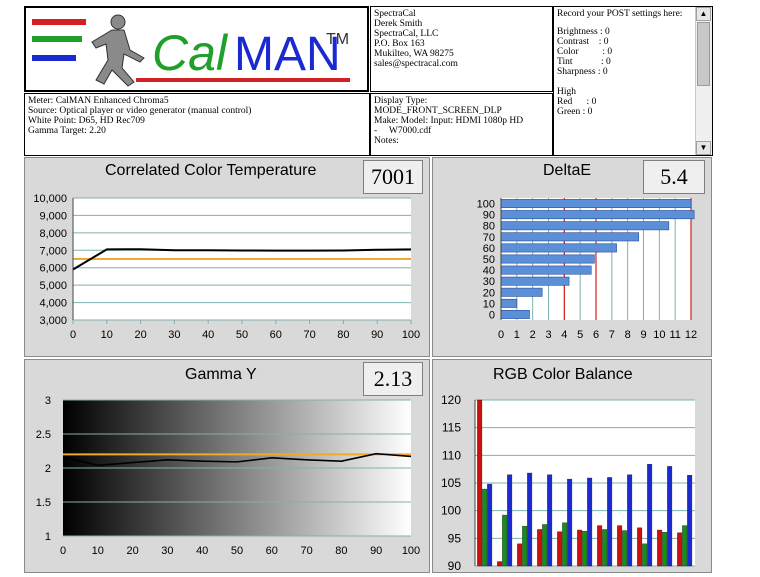 The height and width of the screenshot is (577, 760). I want to click on post-setting, so click(633, 82).